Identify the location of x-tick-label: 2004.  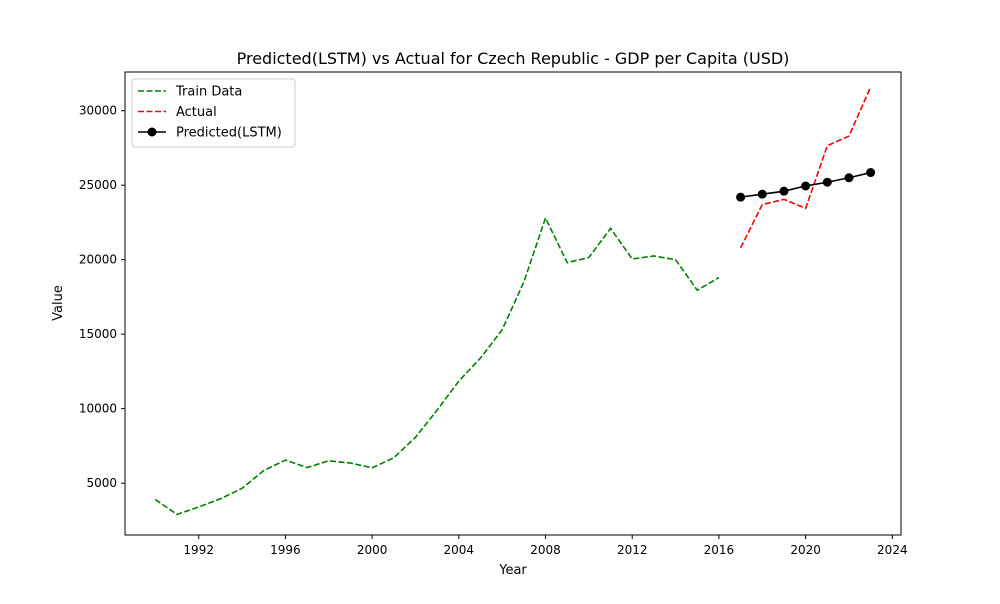
(459, 550).